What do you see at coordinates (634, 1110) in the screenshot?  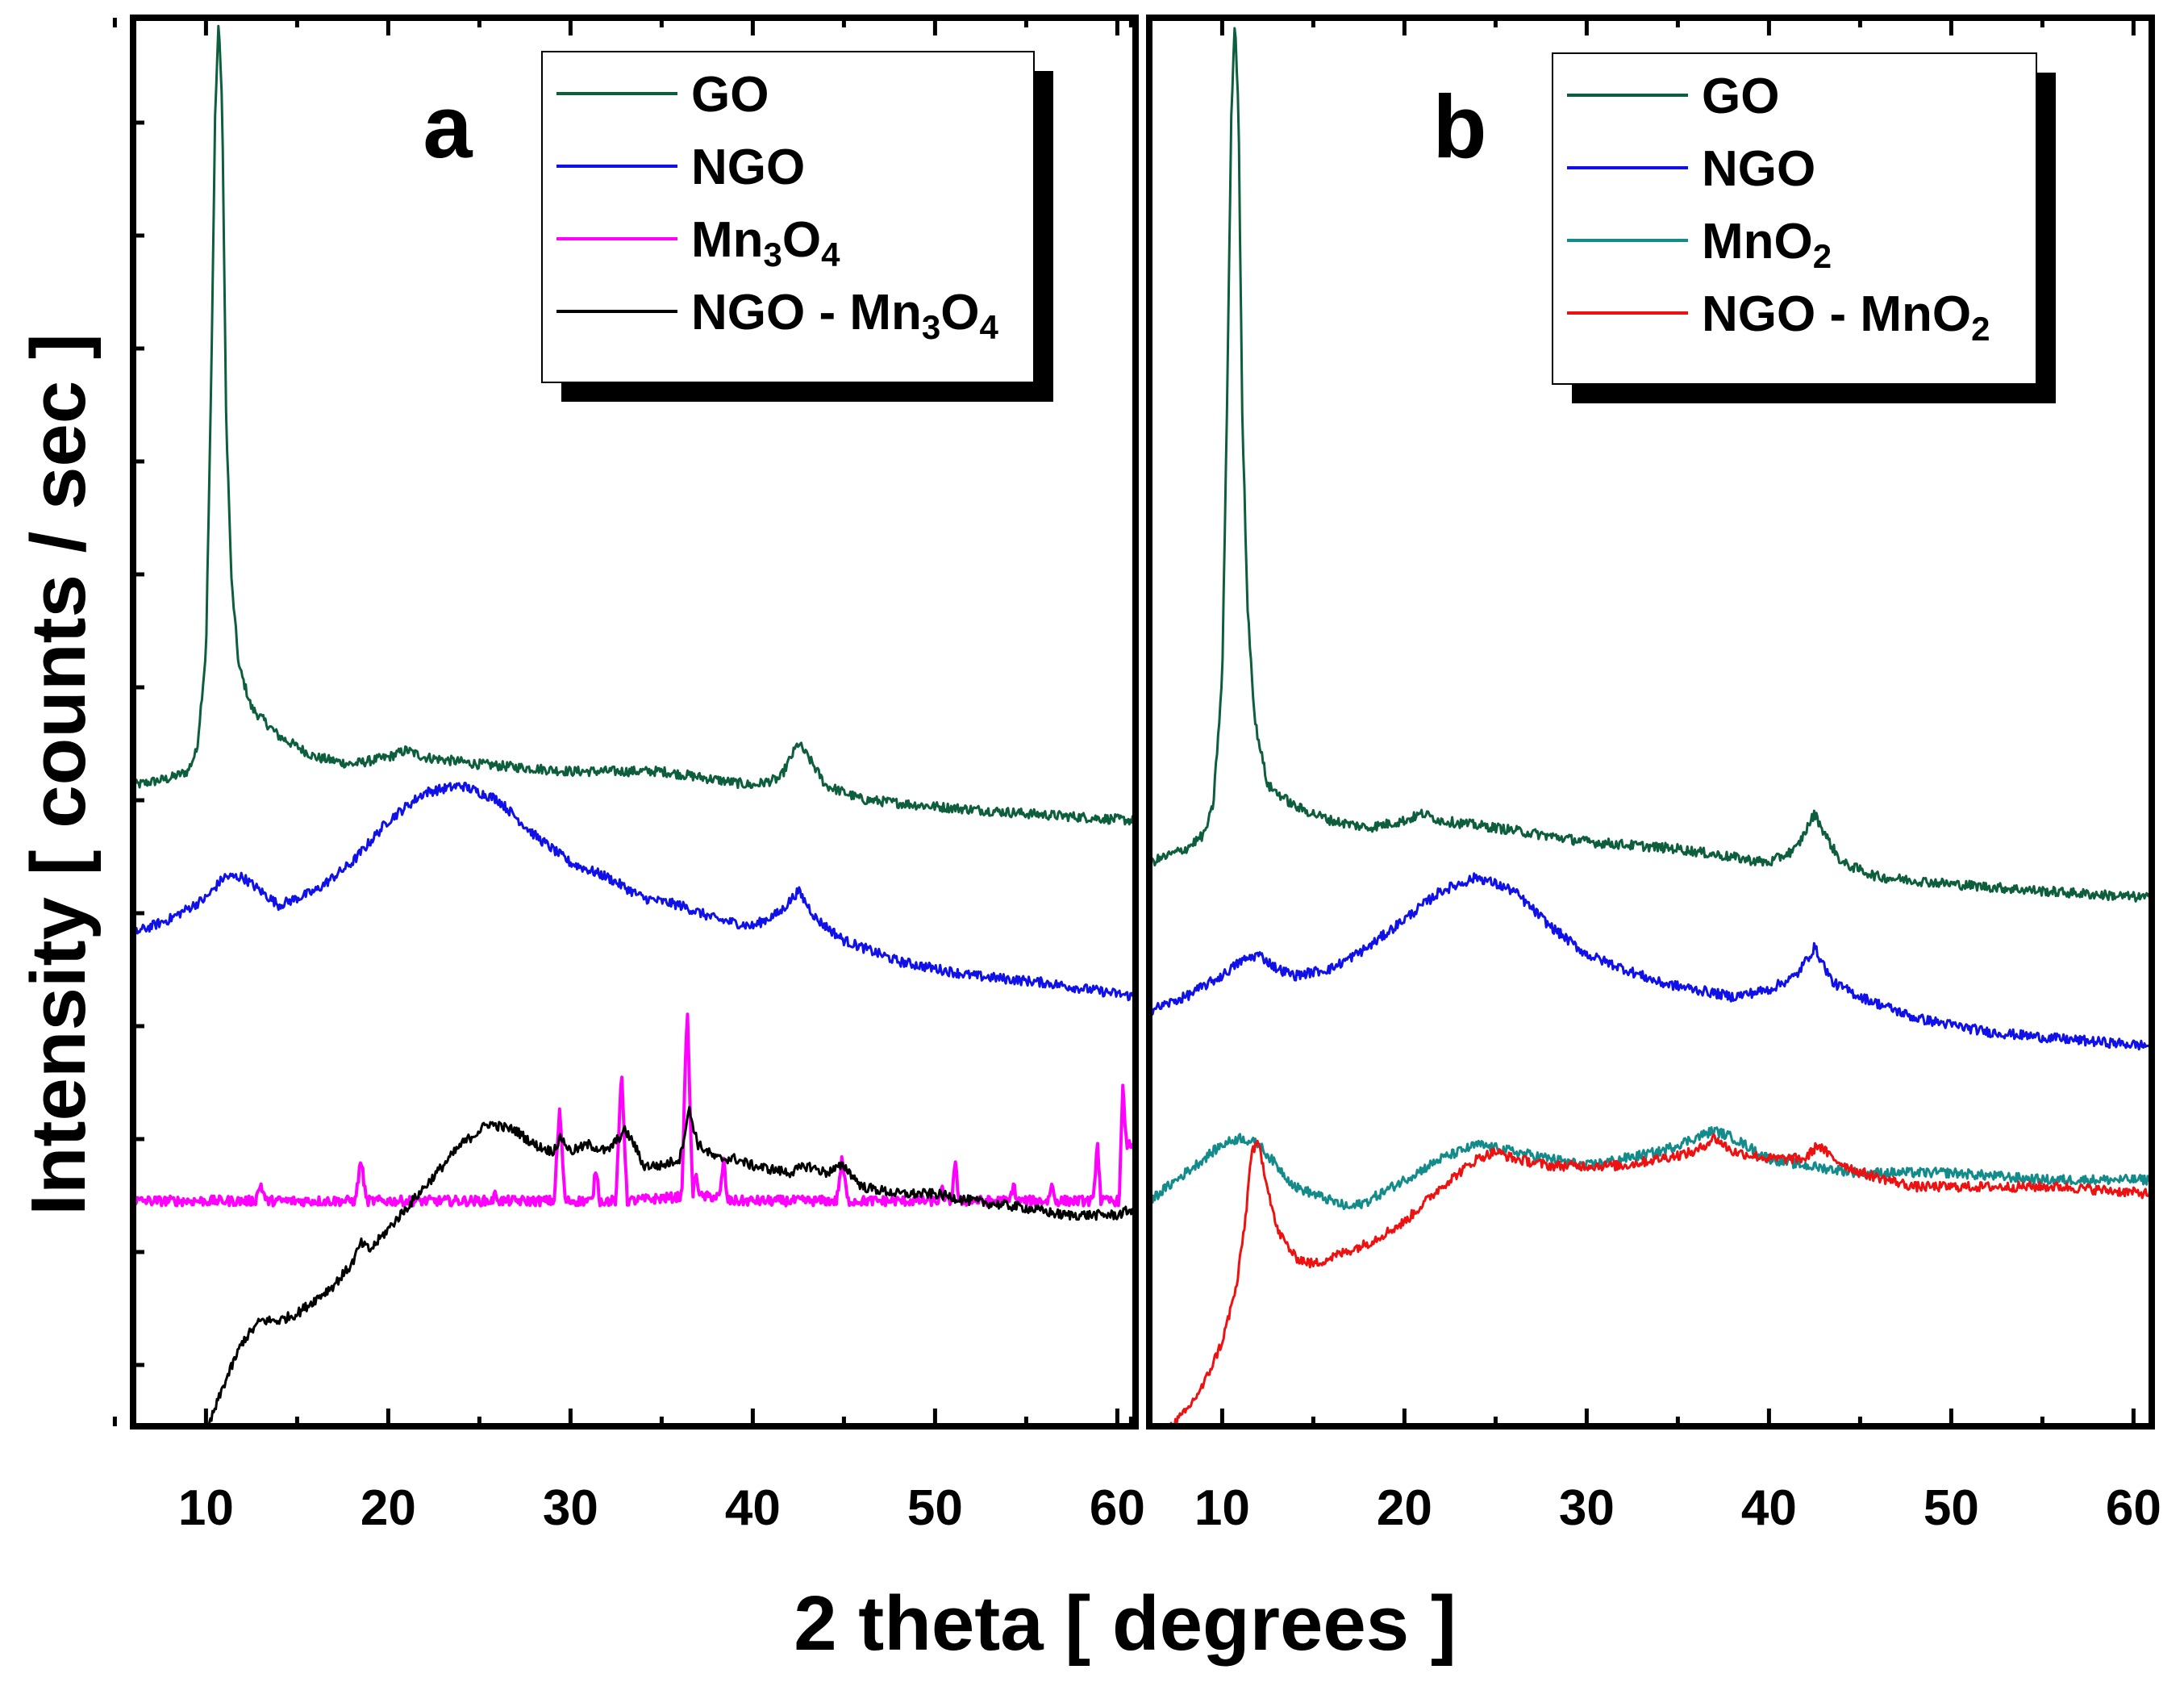 I see `series-line-mn3o4` at bounding box center [634, 1110].